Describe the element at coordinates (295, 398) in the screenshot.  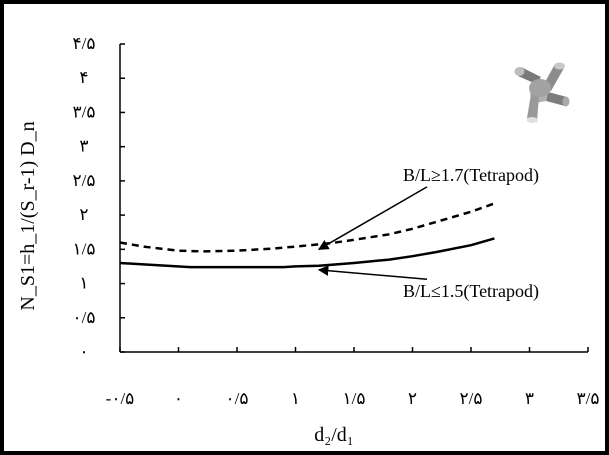
I see `x-tick-label: ۱` at that location.